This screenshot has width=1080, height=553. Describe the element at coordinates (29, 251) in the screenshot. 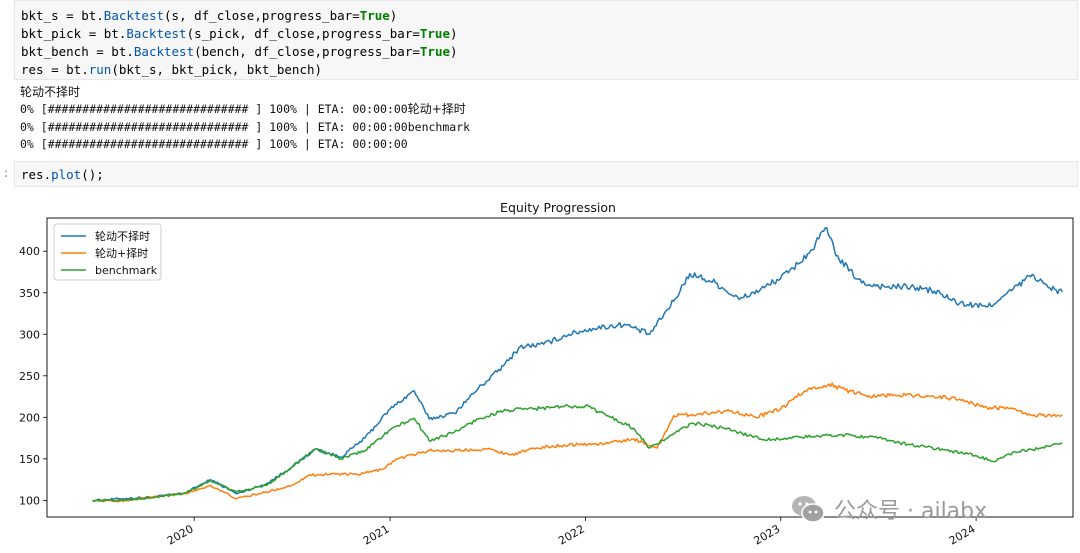

I see `y-tick-label: 400` at that location.